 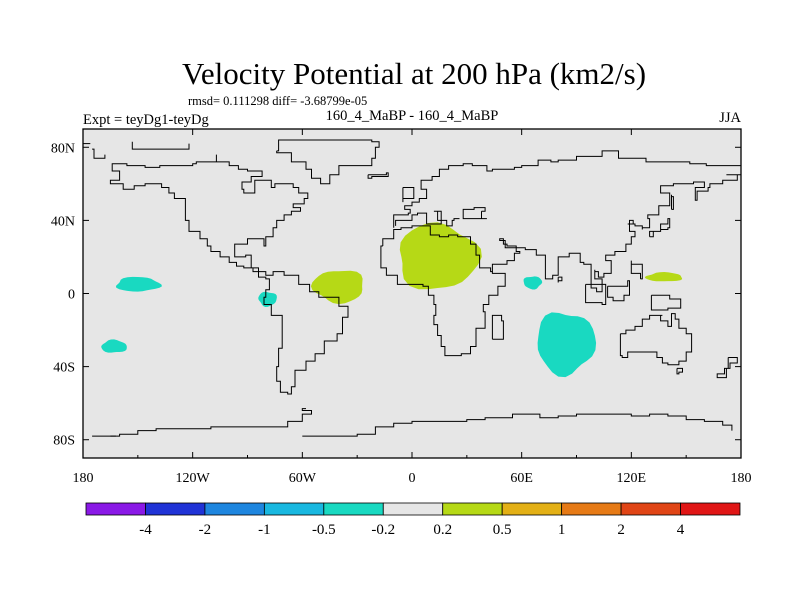 I want to click on anomaly-east-pacific-negative, so click(x=267, y=299).